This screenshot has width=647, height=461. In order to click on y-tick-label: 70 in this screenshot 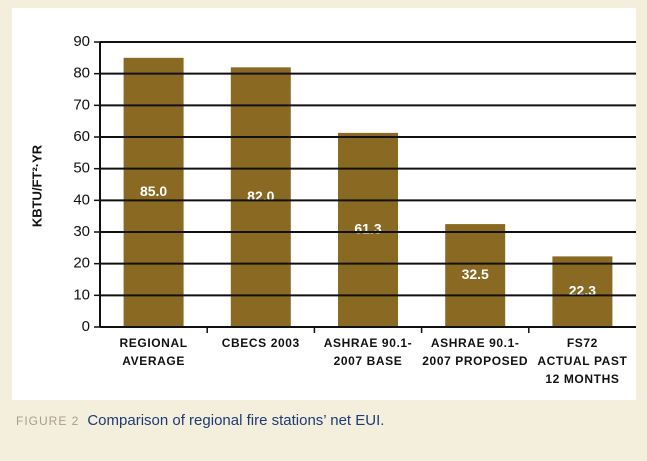, I will do `click(81, 104)`.